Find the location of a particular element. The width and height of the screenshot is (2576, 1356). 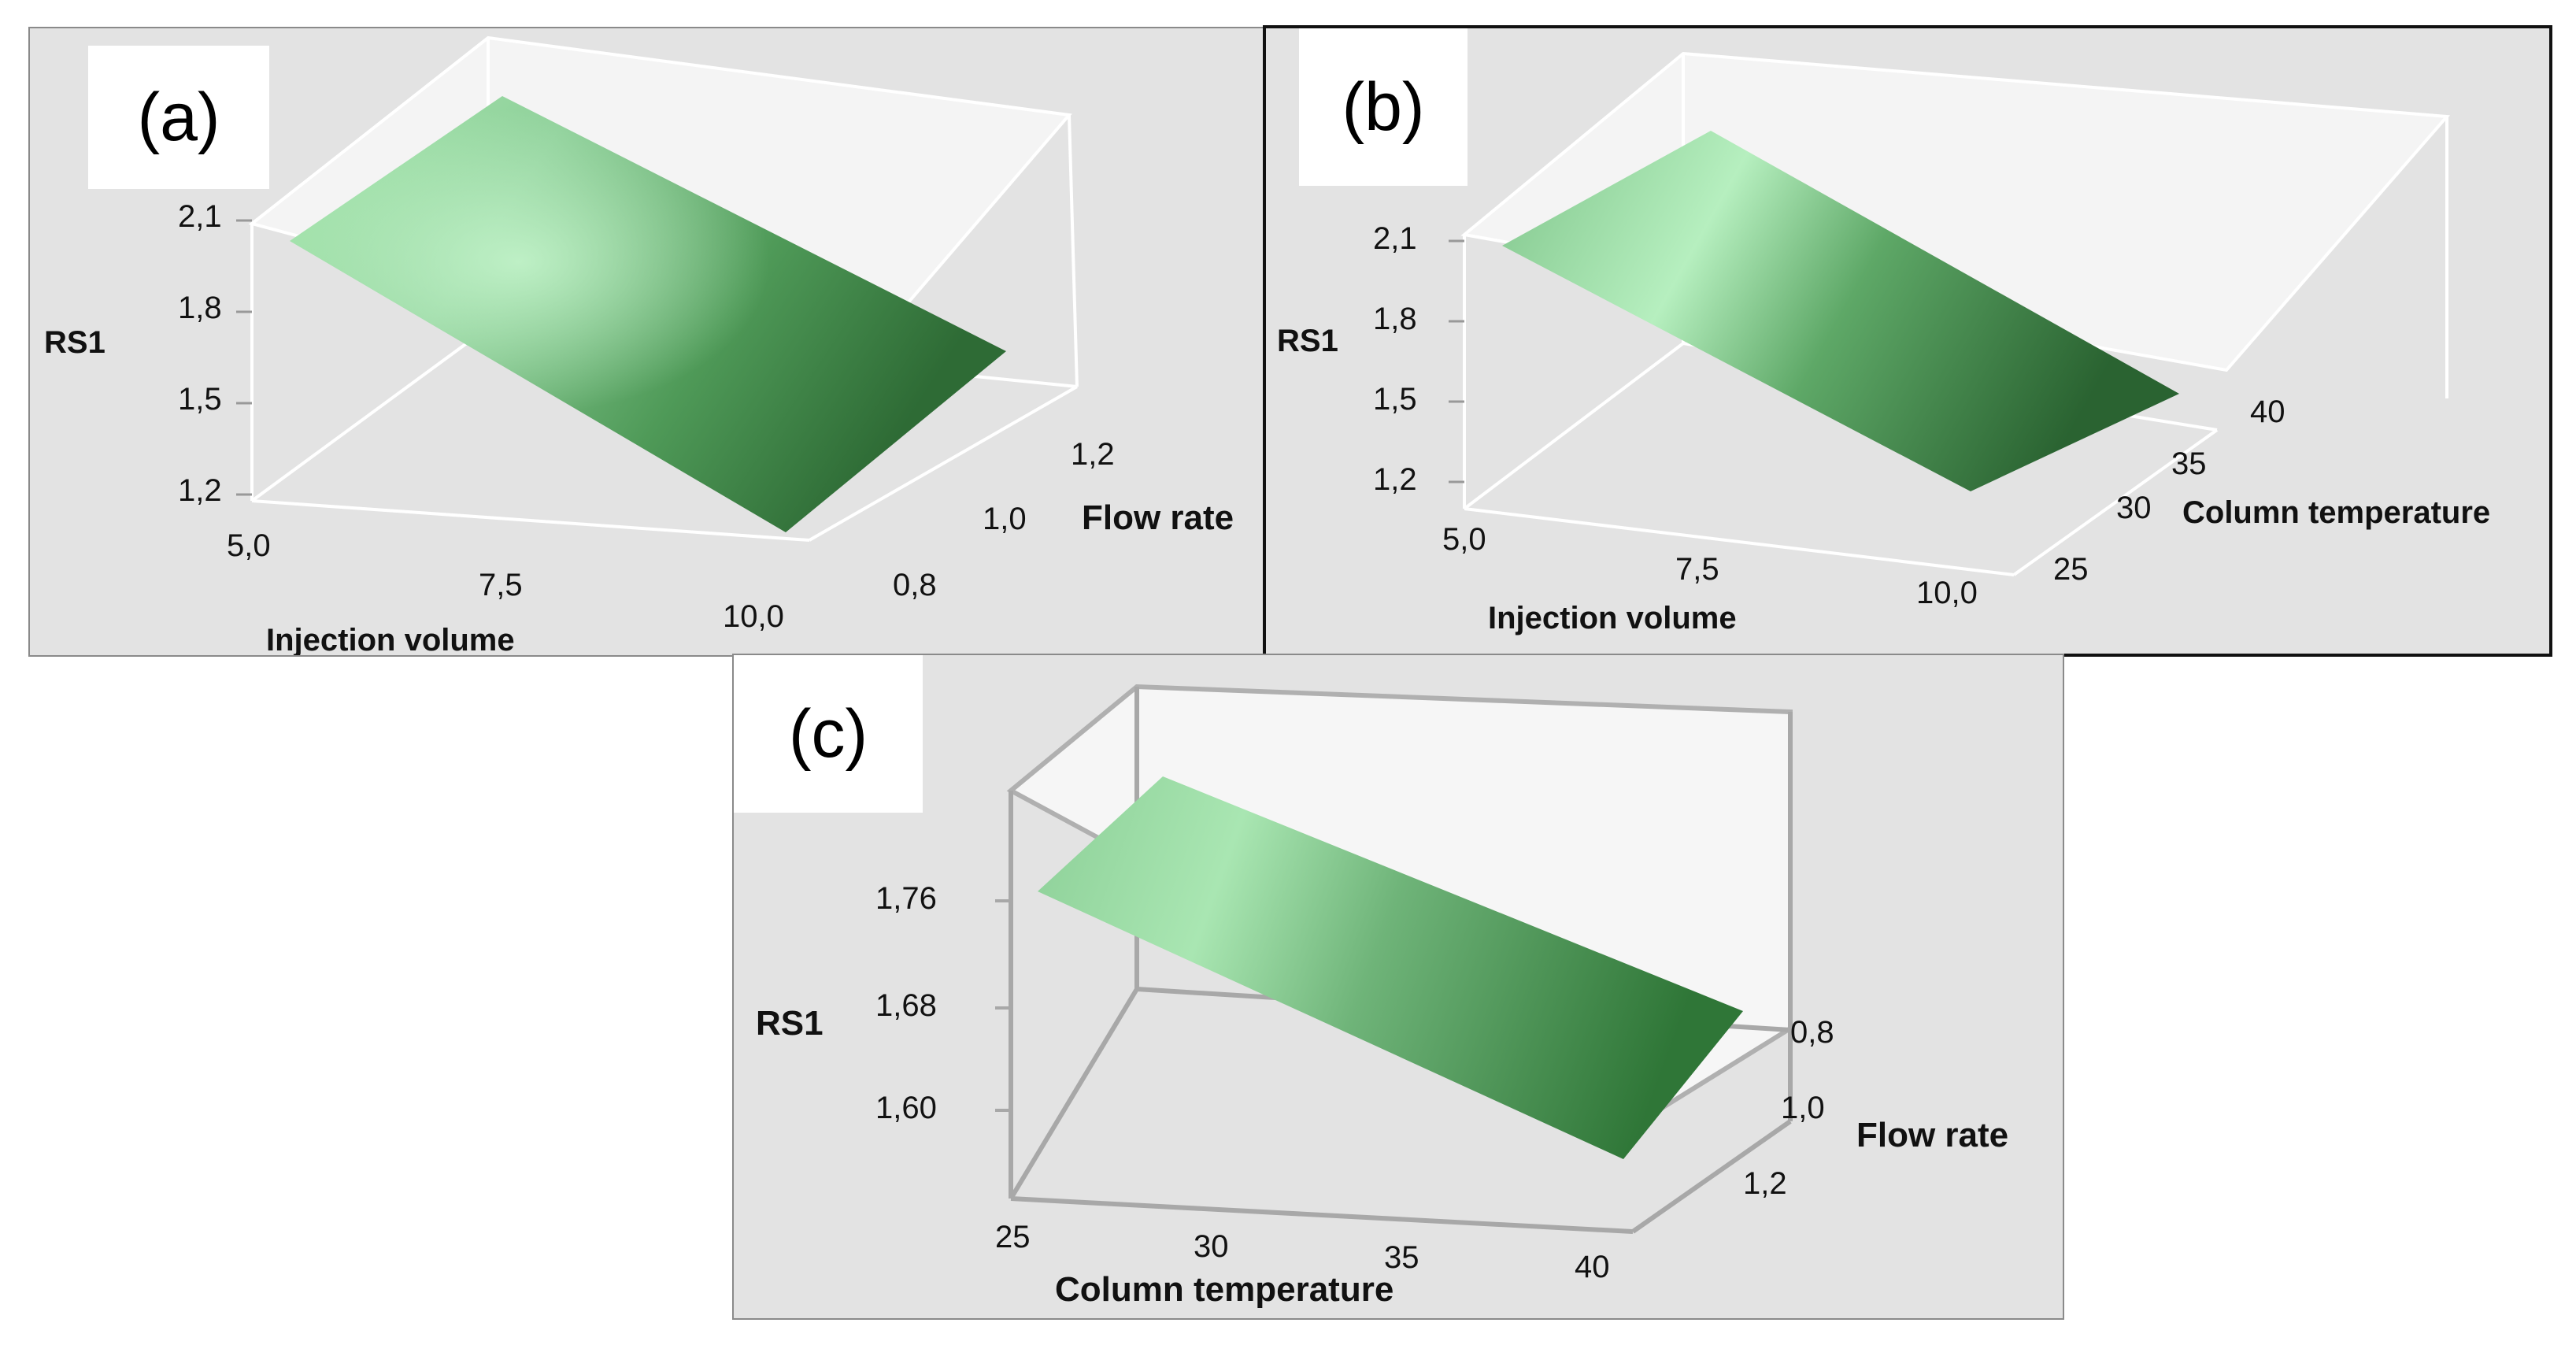

y-tick-b-3: 40 is located at coordinates (2267, 412).